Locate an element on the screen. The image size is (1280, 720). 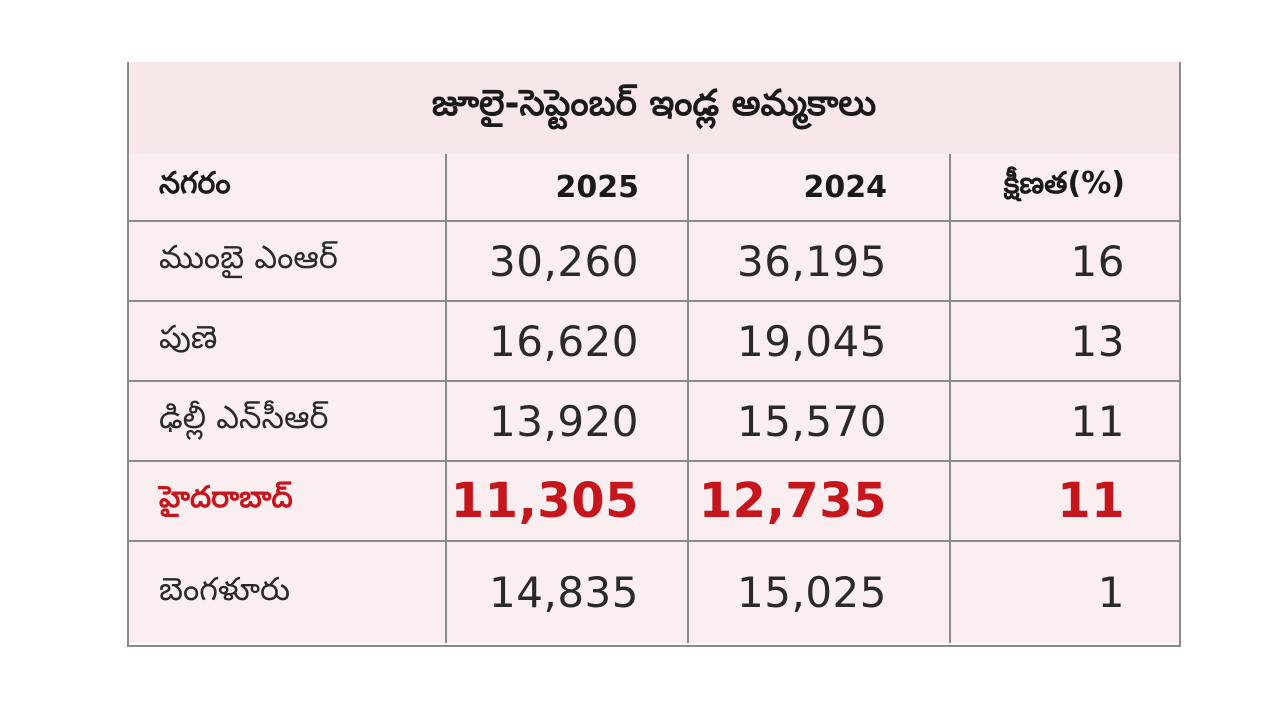
table-header-row: నగరం 2025 2024 క్షీణత(%) is located at coordinates (654, 188).